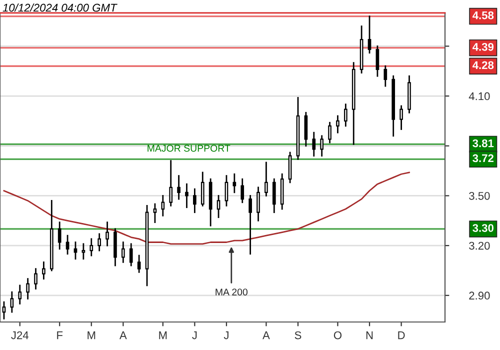 Image resolution: width=500 pixels, height=350 pixels. I want to click on annotation: MA 200, so click(232, 292).